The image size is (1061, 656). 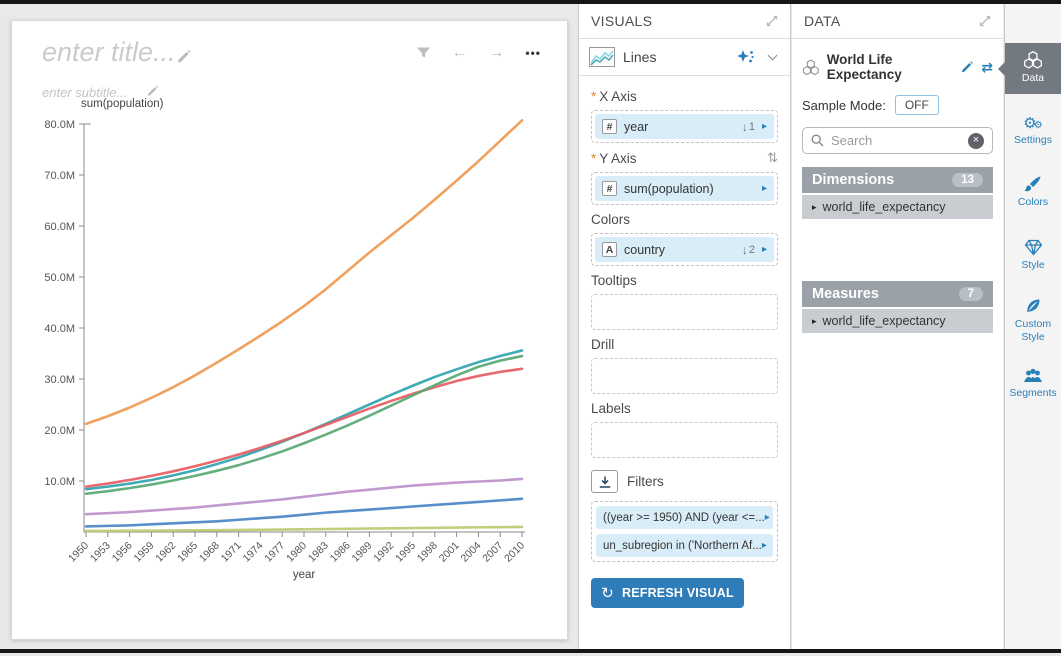 I want to click on sidebar-tab-label: Data, so click(x=1033, y=78).